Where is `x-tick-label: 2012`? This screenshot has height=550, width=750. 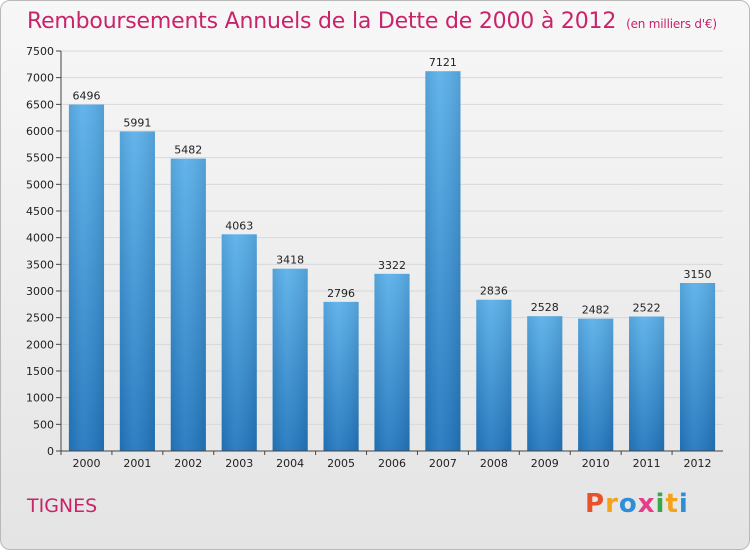
x-tick-label: 2012 is located at coordinates (698, 463).